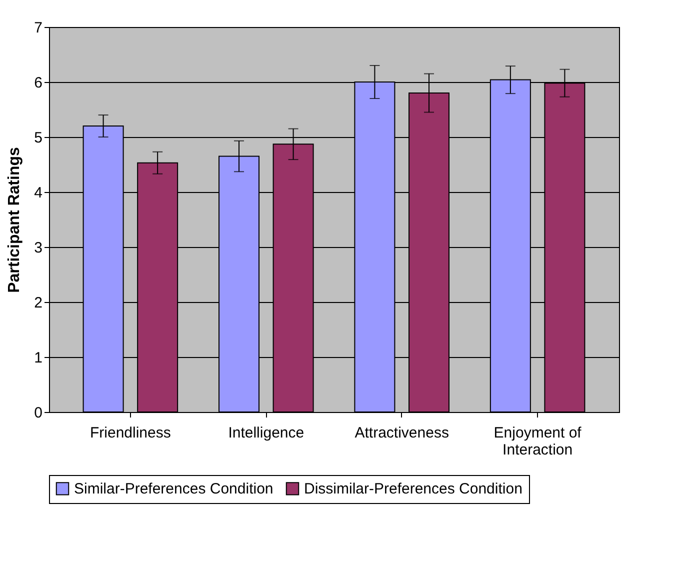  I want to click on y-tick-label: 6, so click(38, 83).